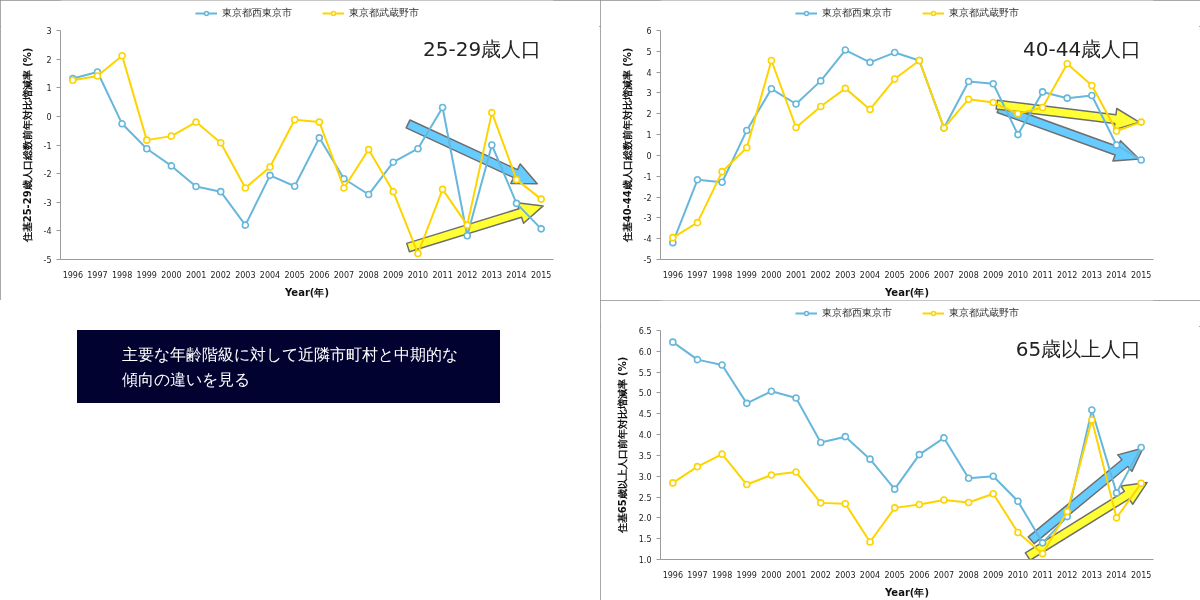 The height and width of the screenshot is (600, 1200). Describe the element at coordinates (649, 94) in the screenshot. I see `y-tick-label: 3` at that location.